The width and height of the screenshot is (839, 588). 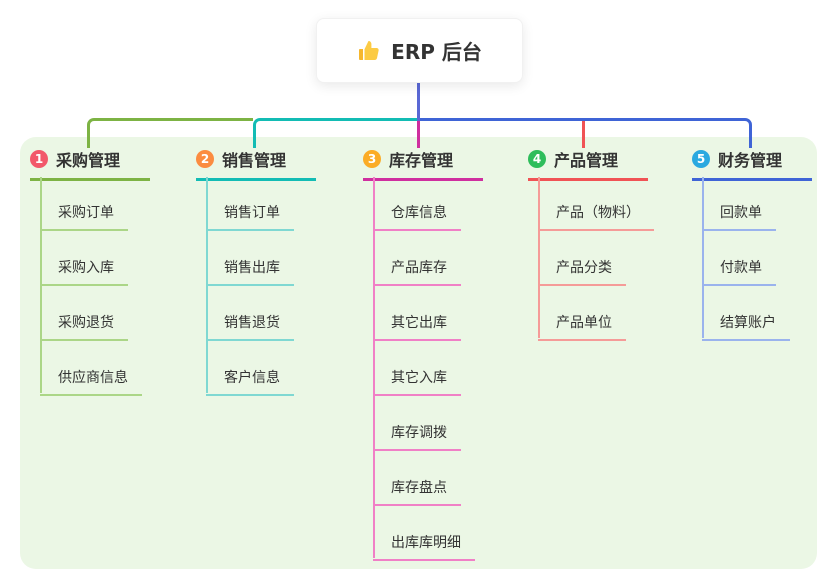 I want to click on node-sales-order: 销售订单, so click(x=250, y=216).